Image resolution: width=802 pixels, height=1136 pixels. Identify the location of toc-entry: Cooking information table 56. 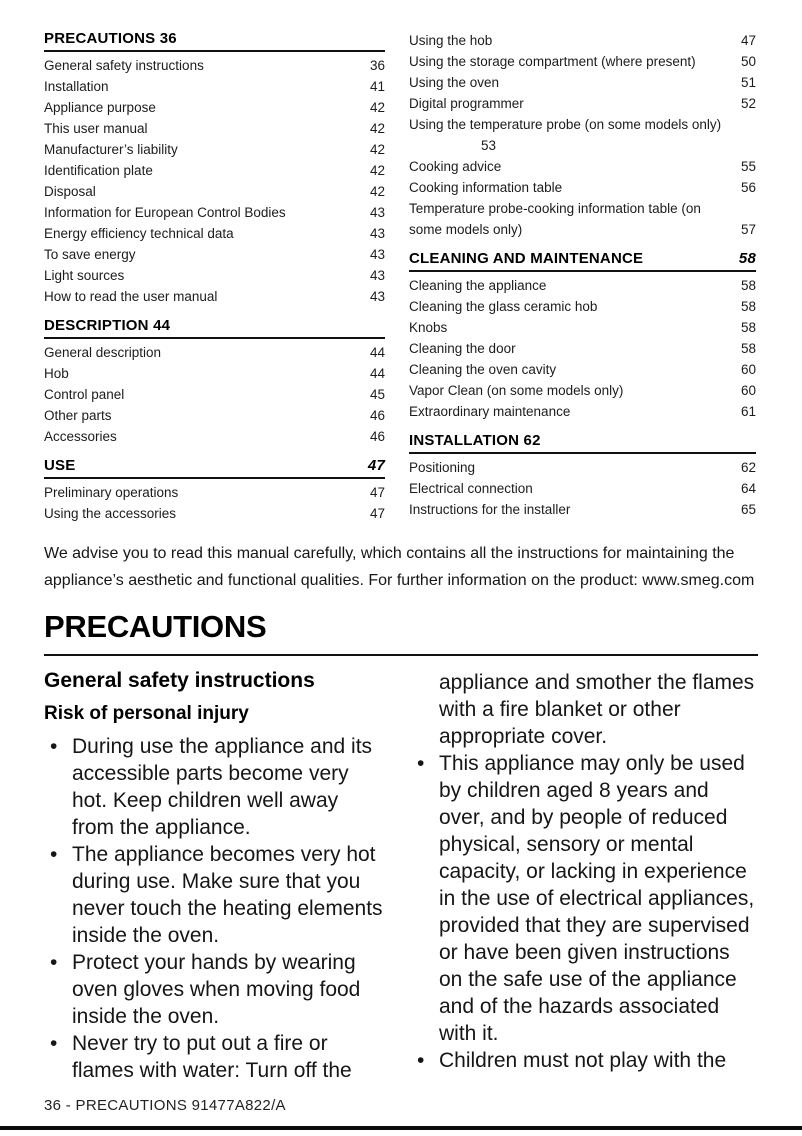
(582, 187).